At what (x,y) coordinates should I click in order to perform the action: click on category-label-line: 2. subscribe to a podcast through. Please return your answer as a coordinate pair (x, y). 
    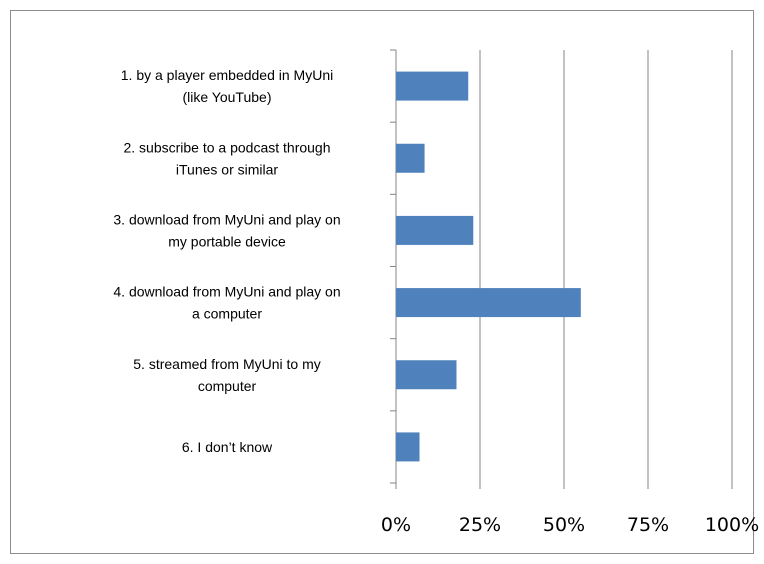
    Looking at the image, I should click on (226, 147).